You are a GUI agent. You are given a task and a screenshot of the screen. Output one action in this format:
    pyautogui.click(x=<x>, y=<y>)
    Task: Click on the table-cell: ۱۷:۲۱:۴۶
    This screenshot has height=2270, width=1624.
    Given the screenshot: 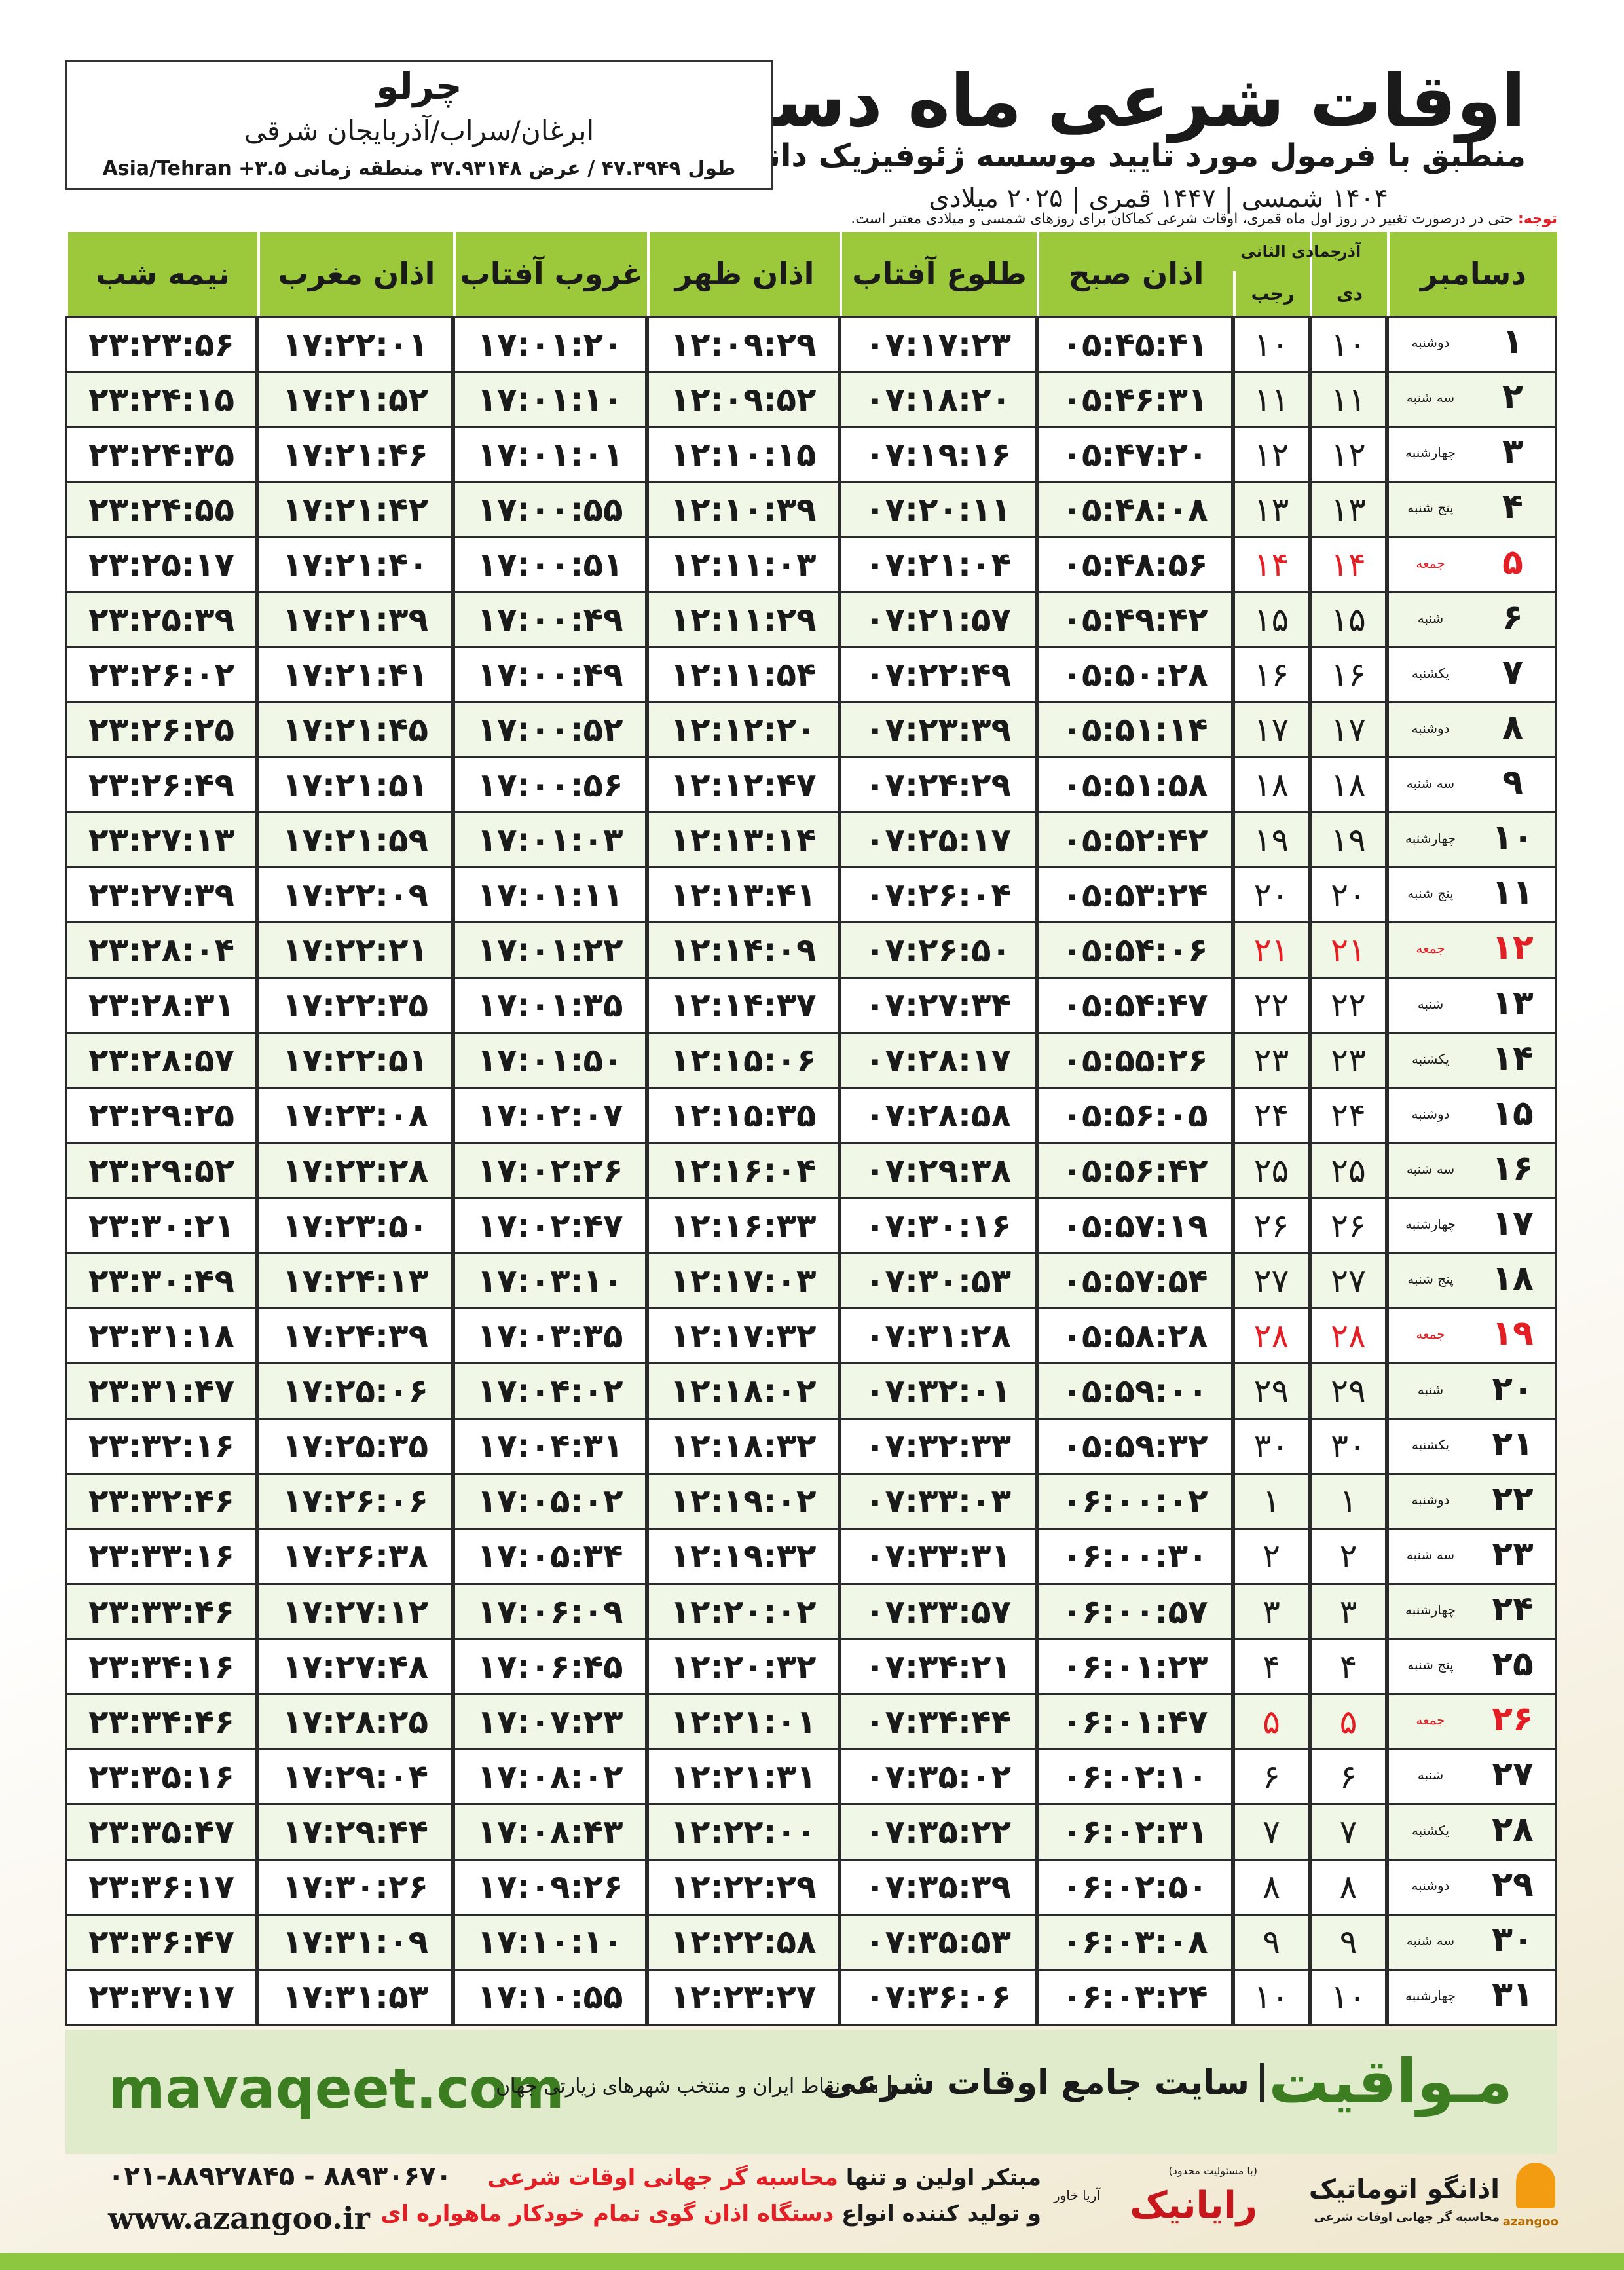 What is the action you would take?
    pyautogui.click(x=355, y=454)
    